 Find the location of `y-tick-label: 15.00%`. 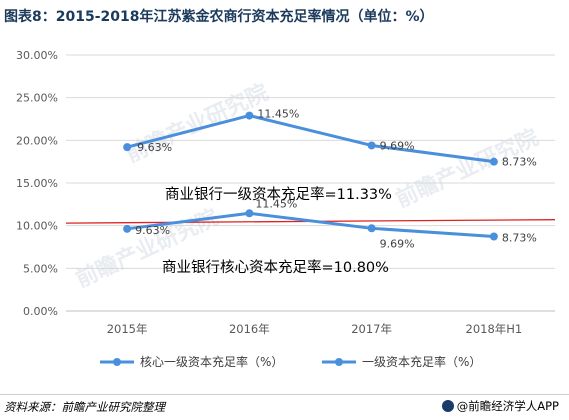

y-tick-label: 15.00% is located at coordinates (37, 183).